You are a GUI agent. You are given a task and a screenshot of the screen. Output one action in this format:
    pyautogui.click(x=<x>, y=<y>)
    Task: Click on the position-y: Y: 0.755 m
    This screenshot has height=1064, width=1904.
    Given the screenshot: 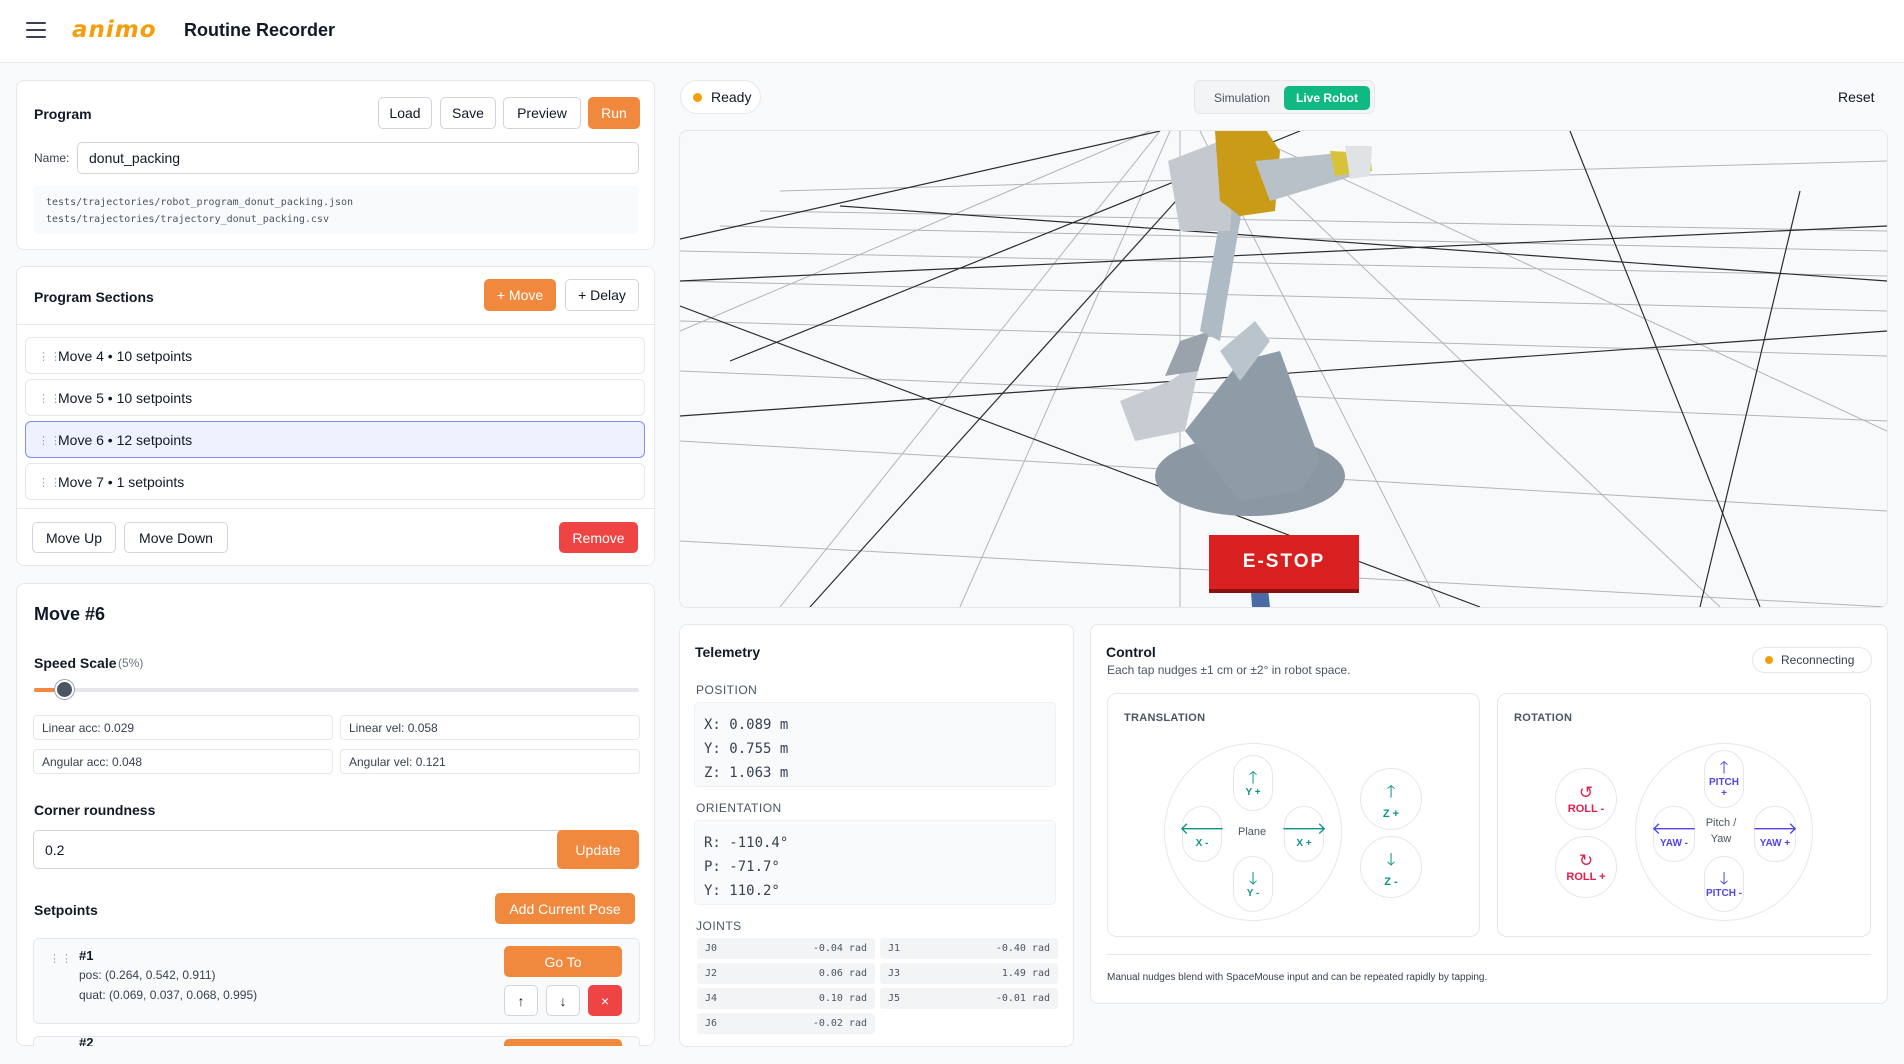 What is the action you would take?
    pyautogui.click(x=746, y=749)
    